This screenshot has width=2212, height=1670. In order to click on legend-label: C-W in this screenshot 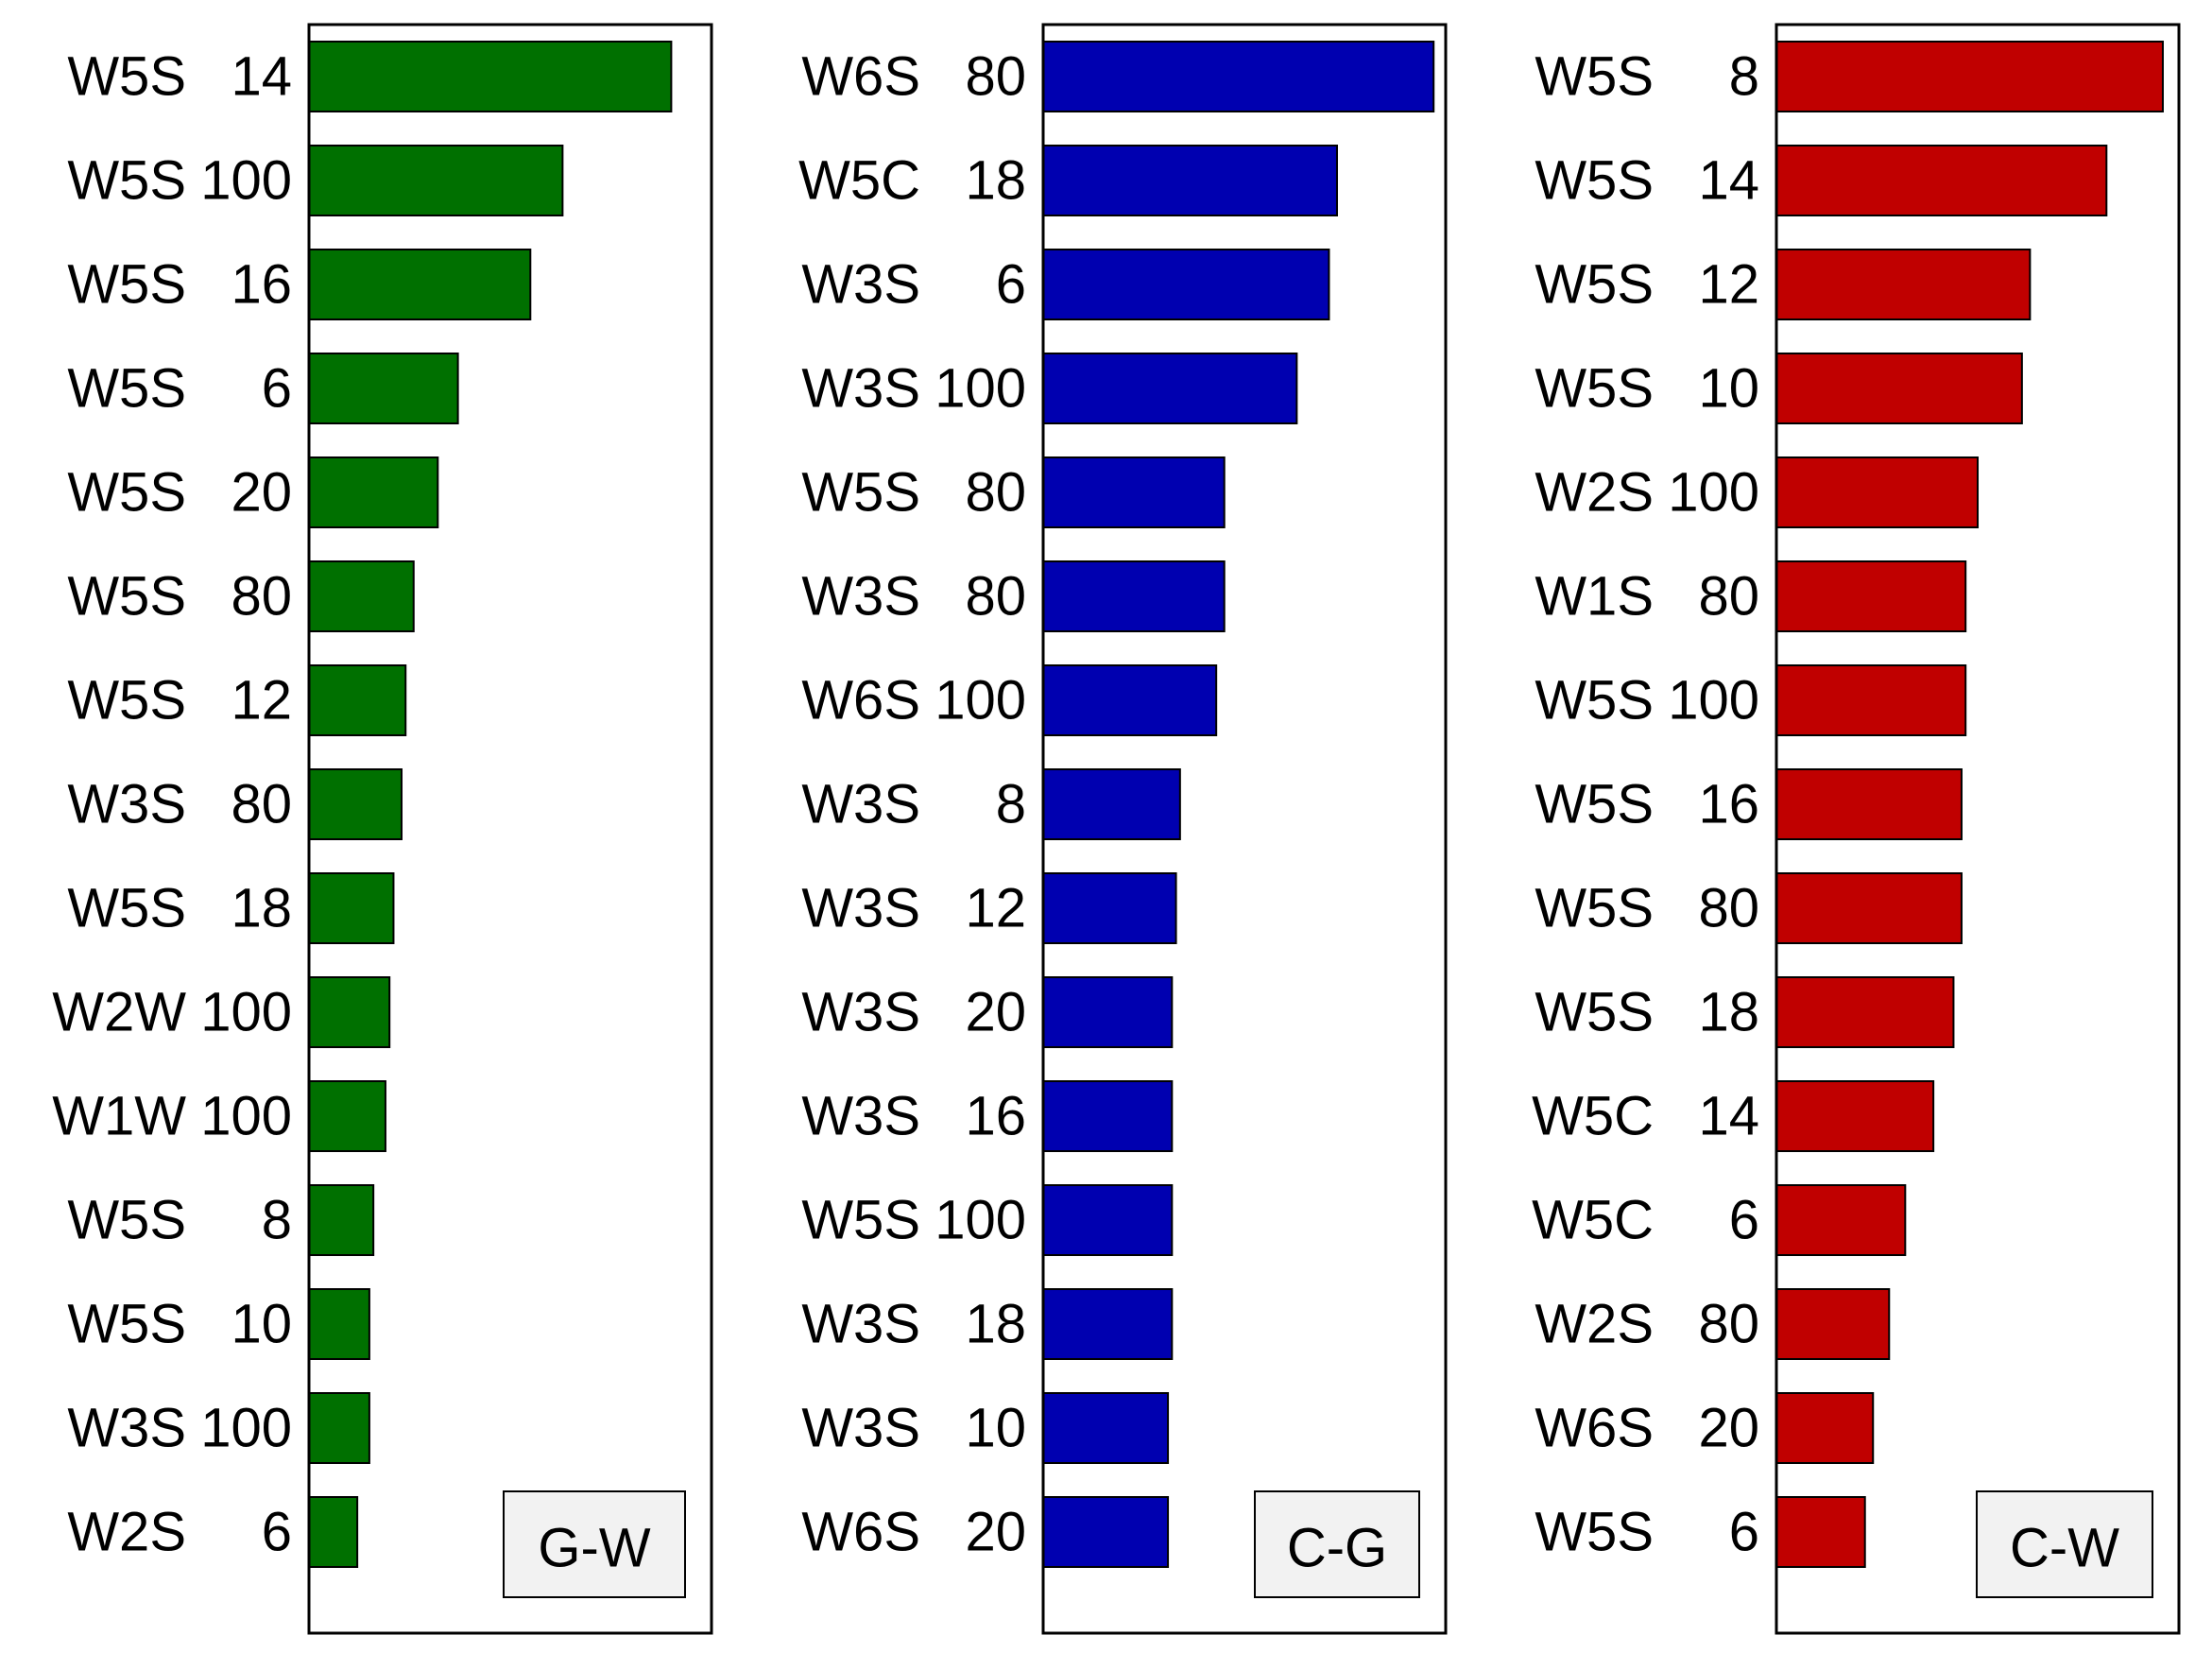, I will do `click(2064, 1549)`.